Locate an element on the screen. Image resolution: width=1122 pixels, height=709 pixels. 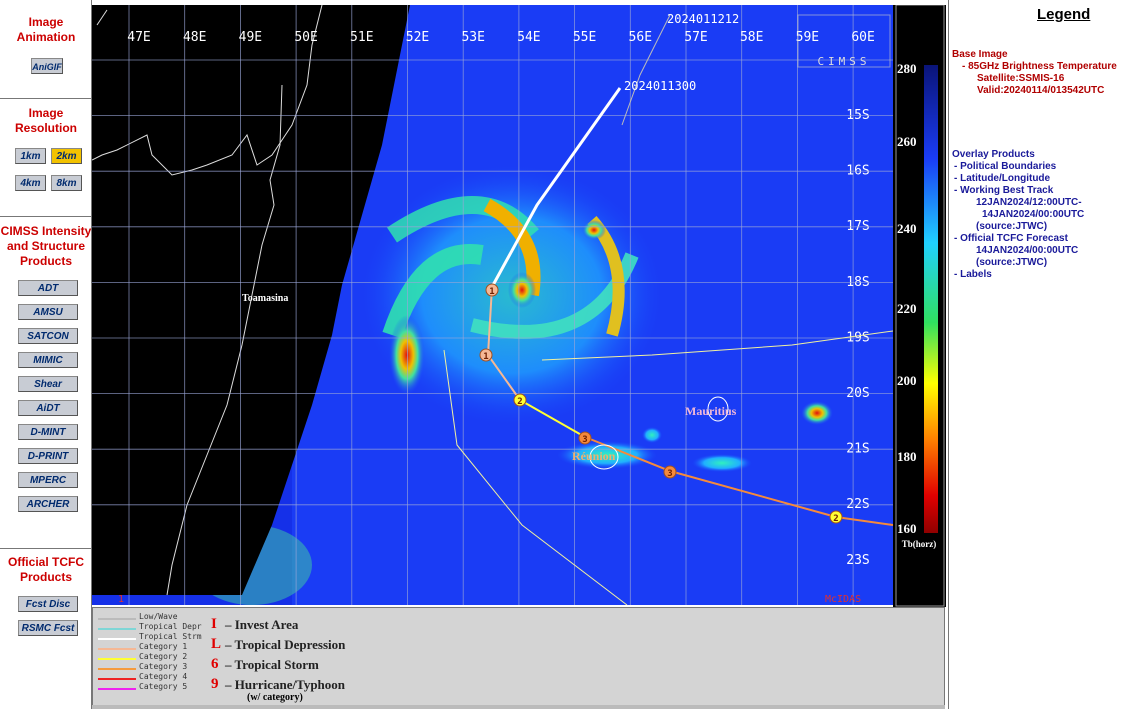
colorbar-frame is located at coordinates (920, 306).